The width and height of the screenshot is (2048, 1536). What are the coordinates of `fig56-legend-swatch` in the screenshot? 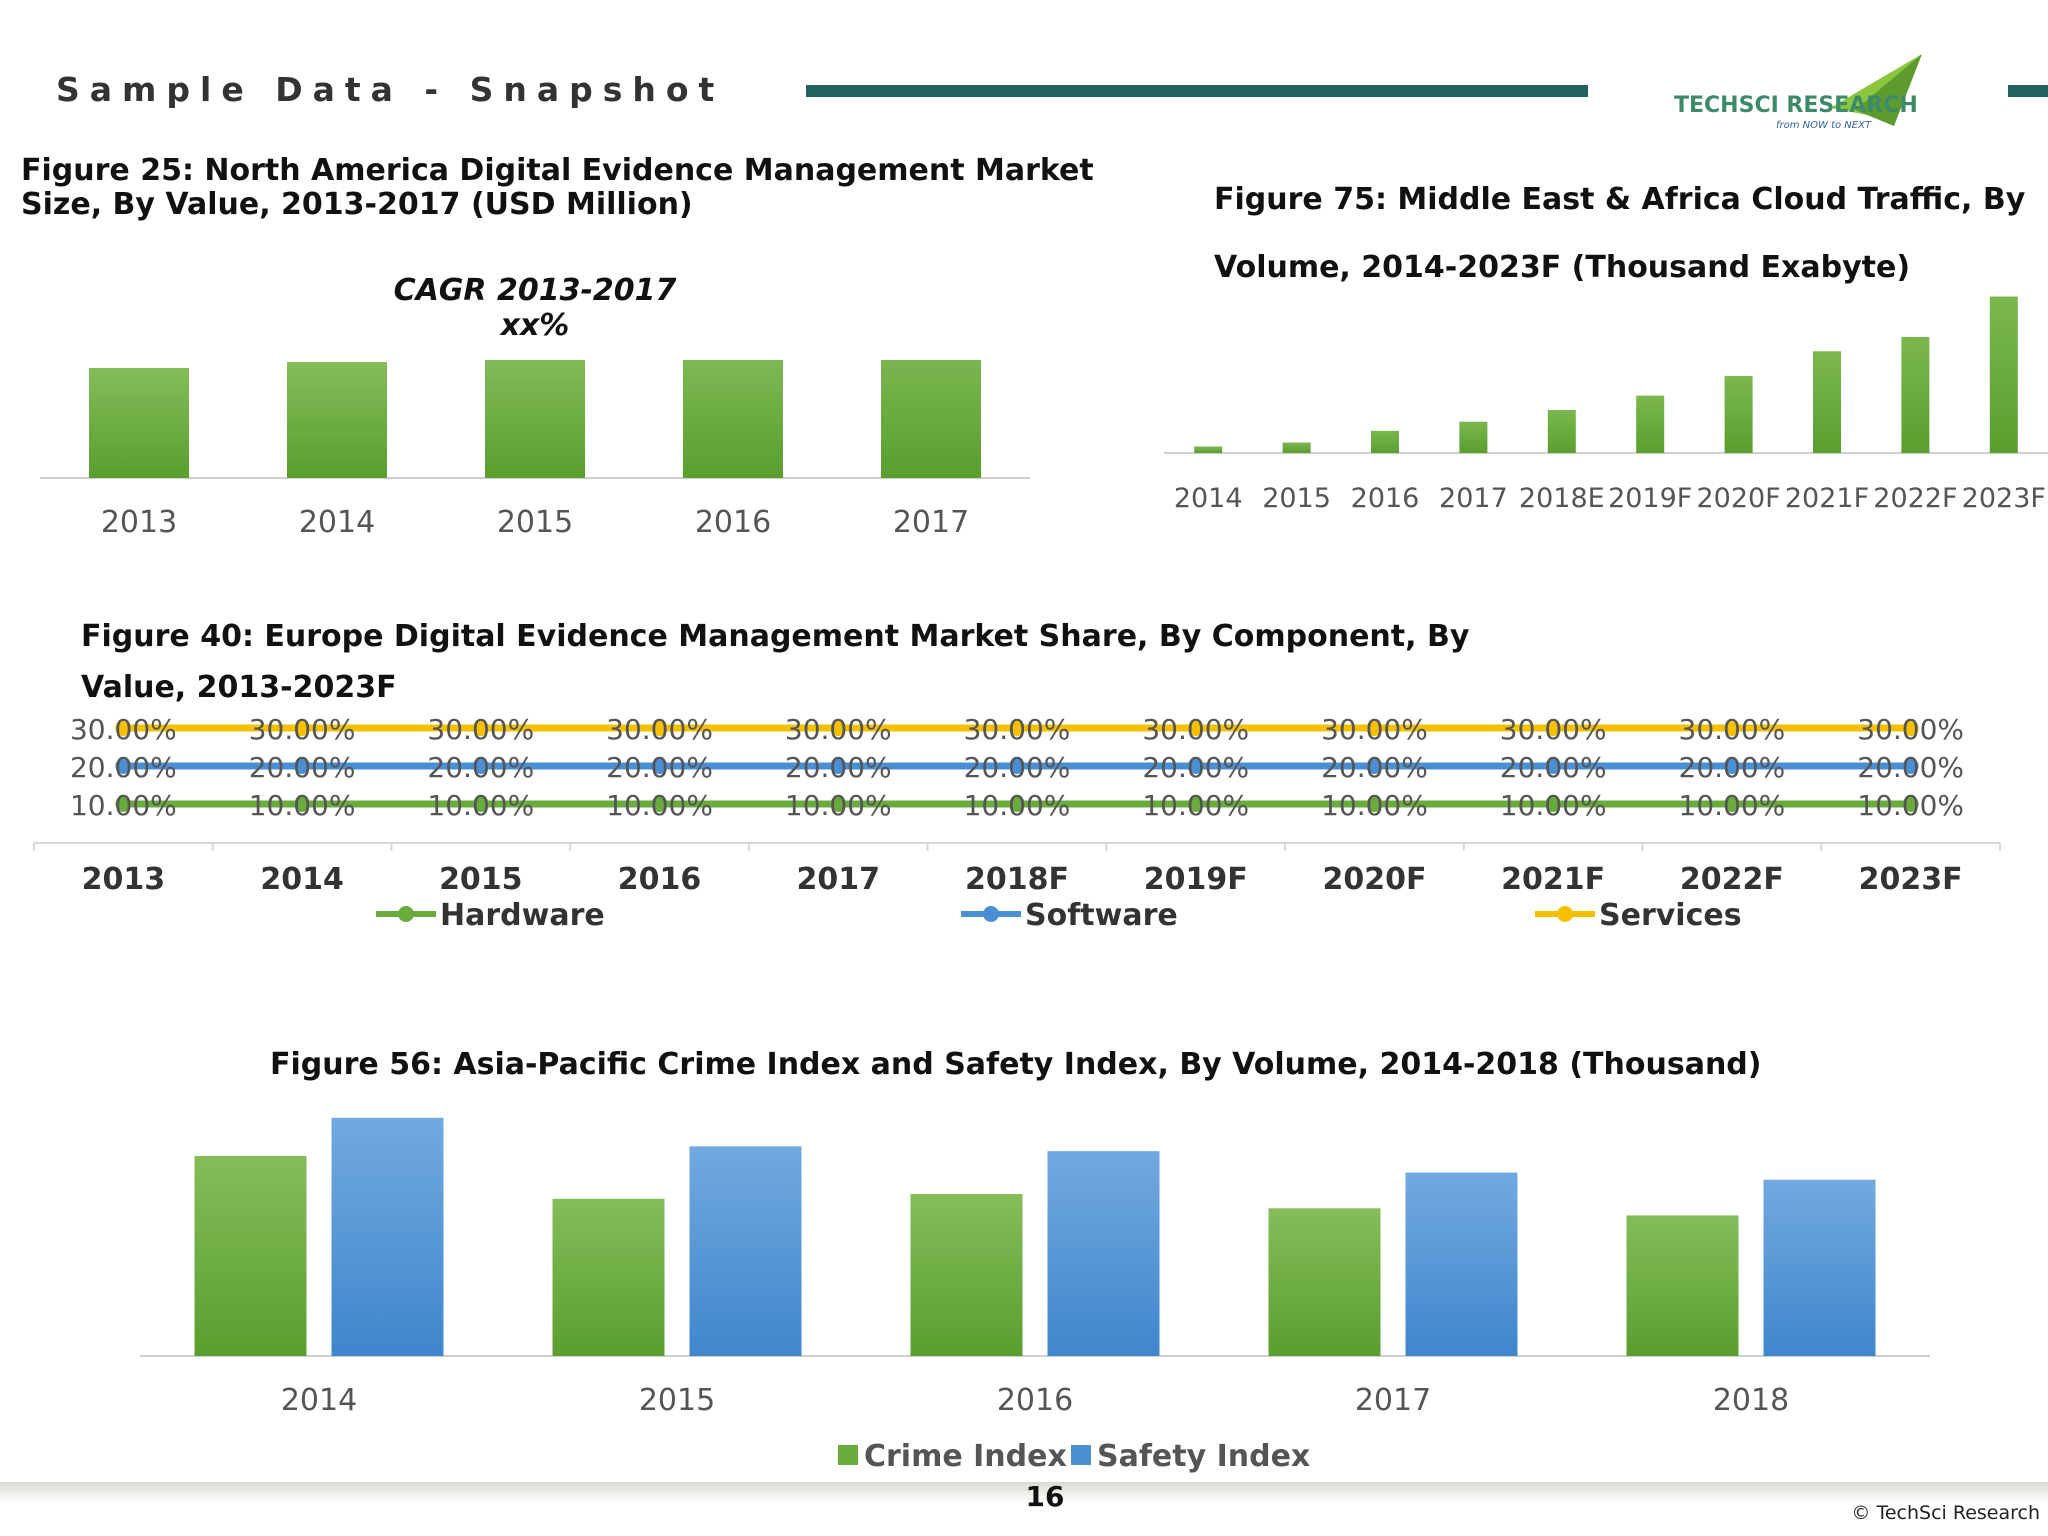 It's located at (848, 1455).